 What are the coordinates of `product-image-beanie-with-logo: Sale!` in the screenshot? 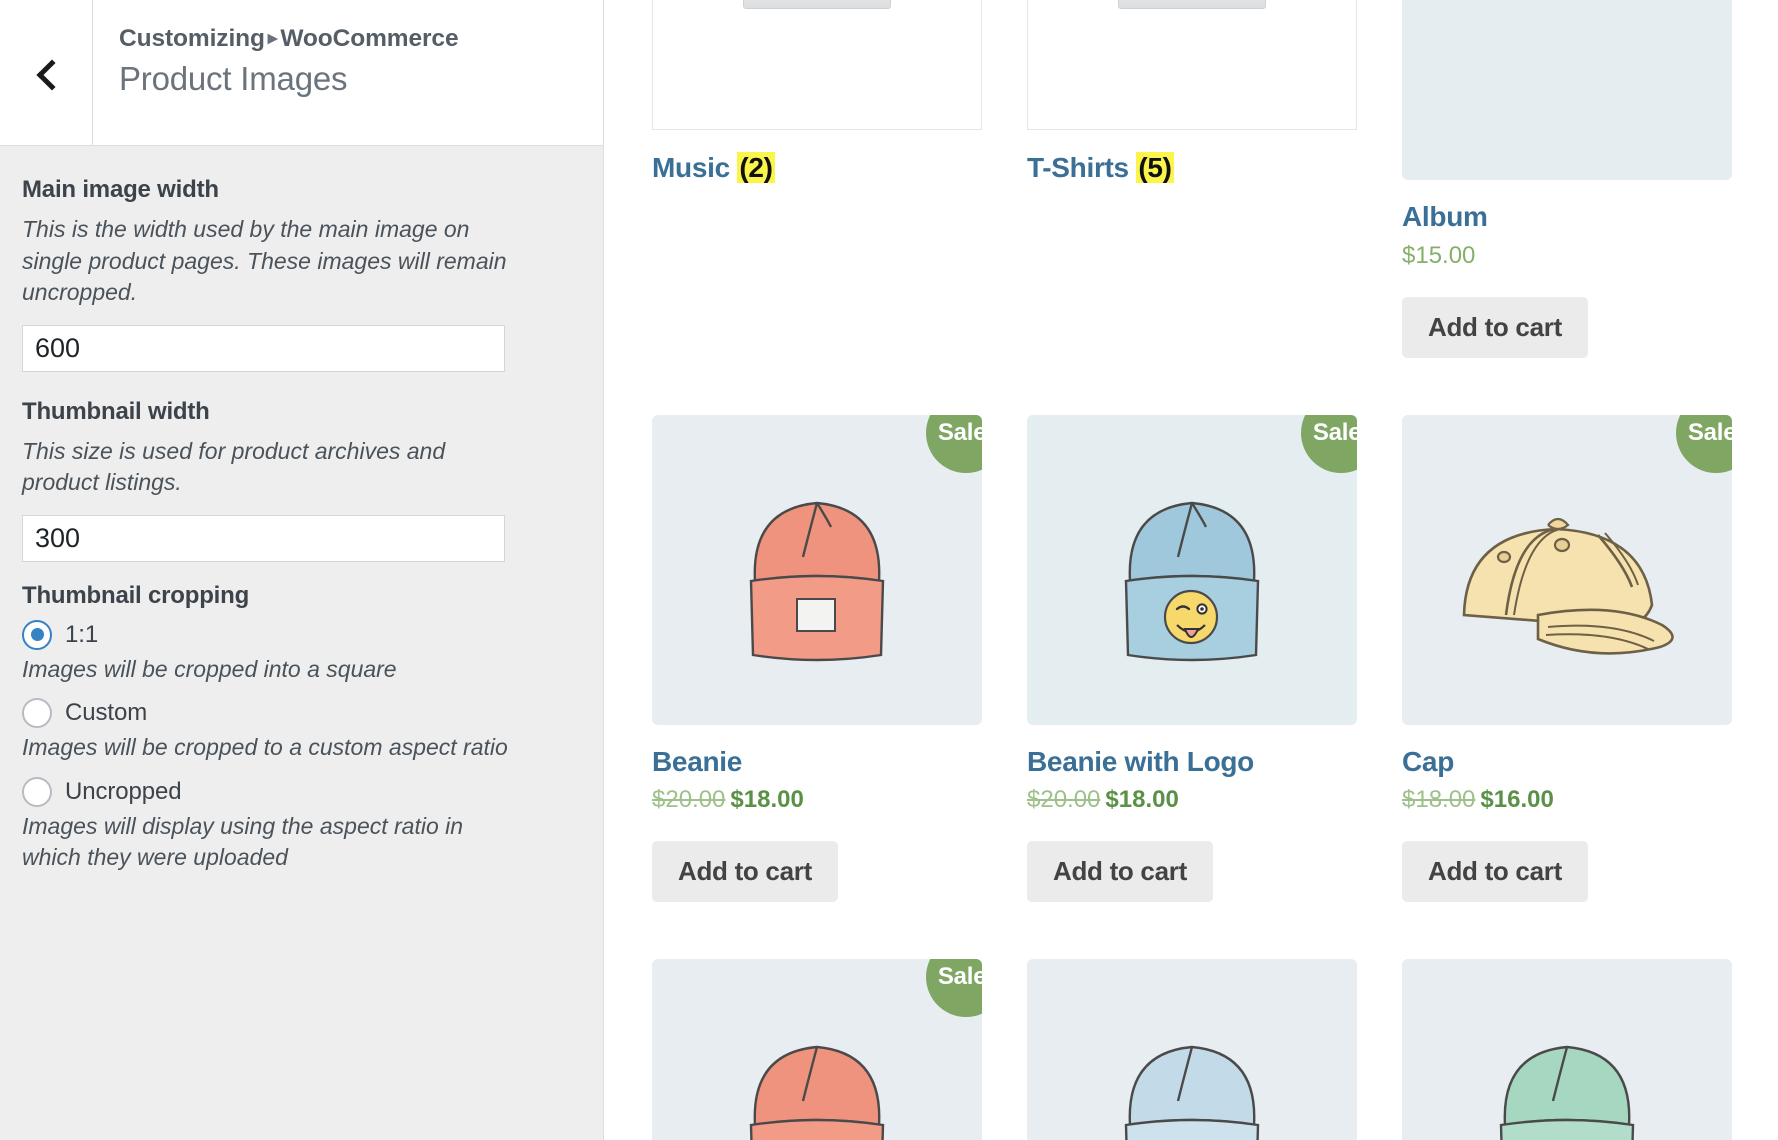 It's located at (1192, 569).